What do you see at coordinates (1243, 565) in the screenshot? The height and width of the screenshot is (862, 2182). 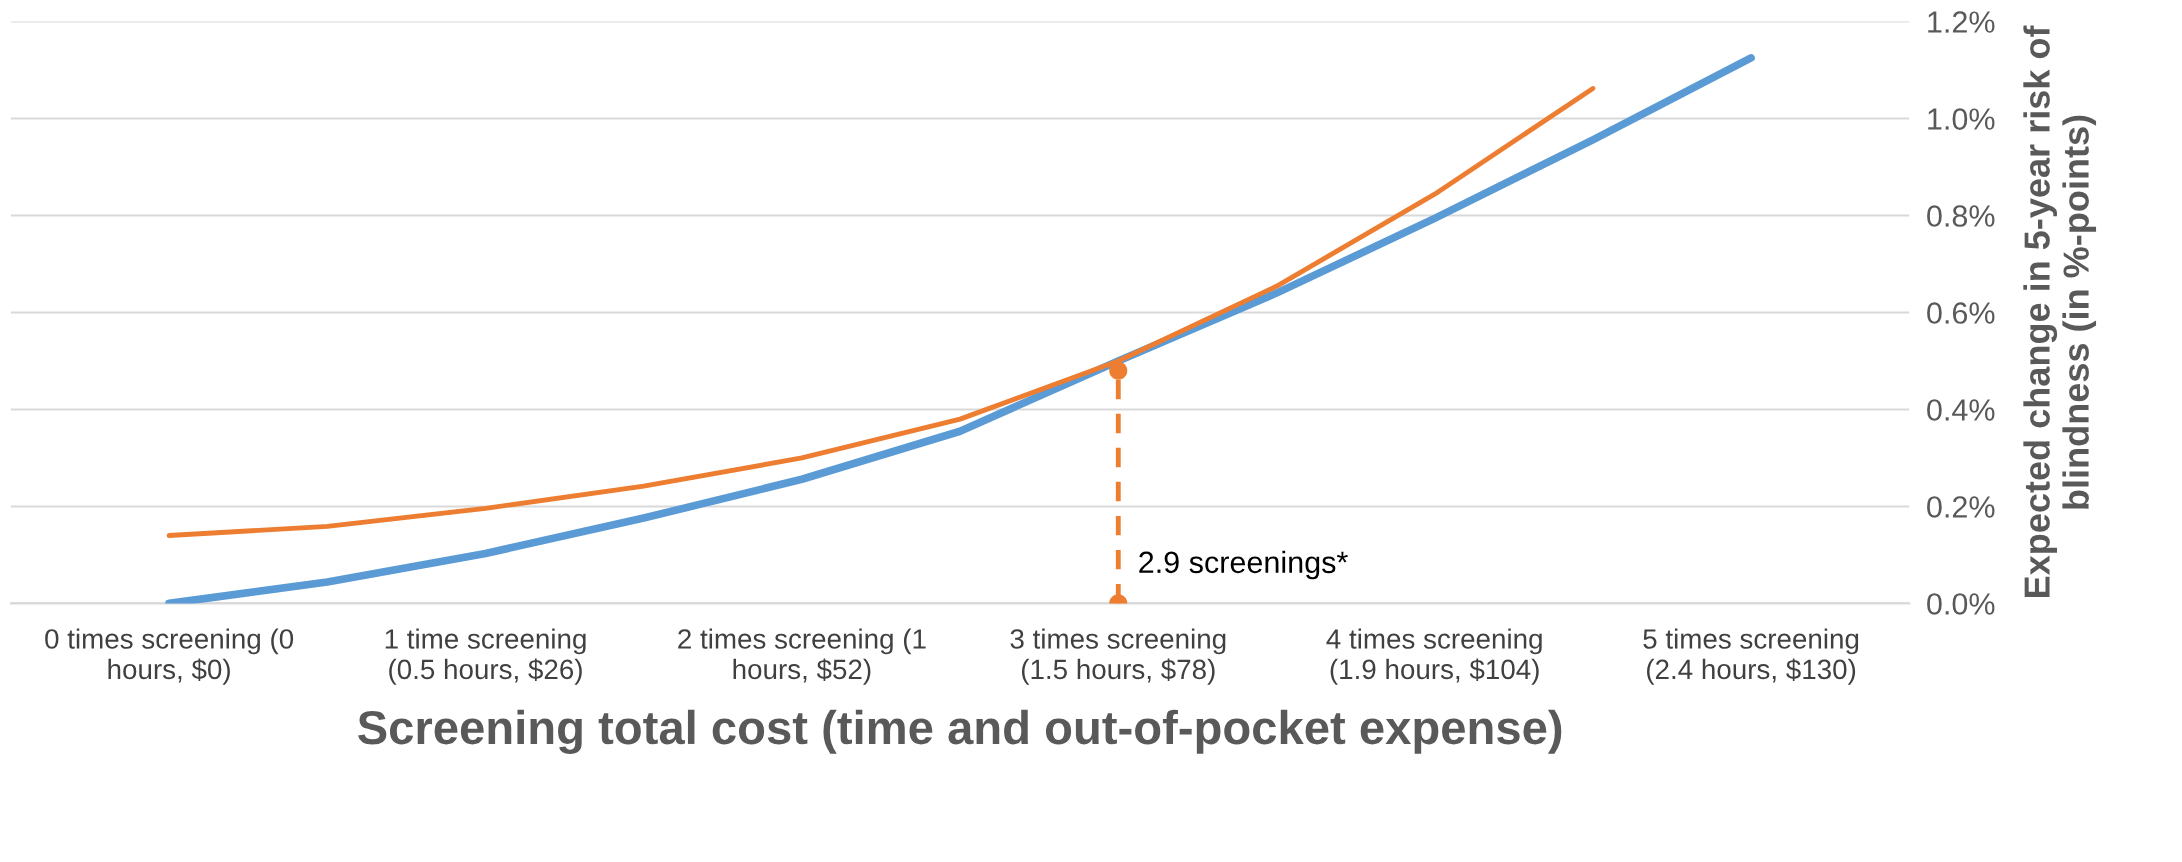 I see `annotation: 2.9 screenings*` at bounding box center [1243, 565].